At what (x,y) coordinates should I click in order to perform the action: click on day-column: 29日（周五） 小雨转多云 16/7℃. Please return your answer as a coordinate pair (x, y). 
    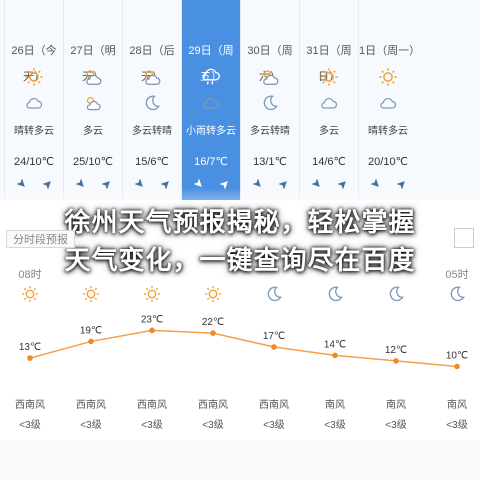
    Looking at the image, I should click on (210, 100).